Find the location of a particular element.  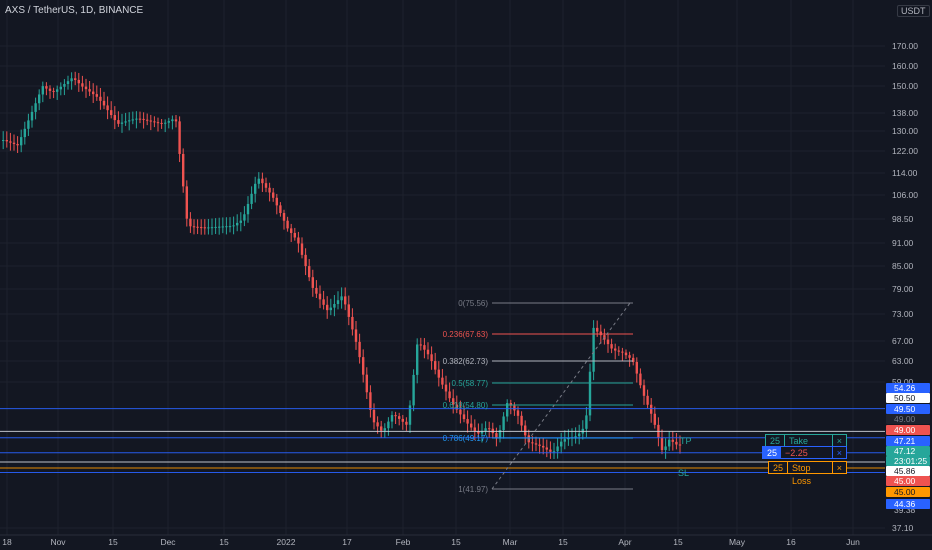

stop-loss-order: 25 Stop Loss × is located at coordinates (807, 473).